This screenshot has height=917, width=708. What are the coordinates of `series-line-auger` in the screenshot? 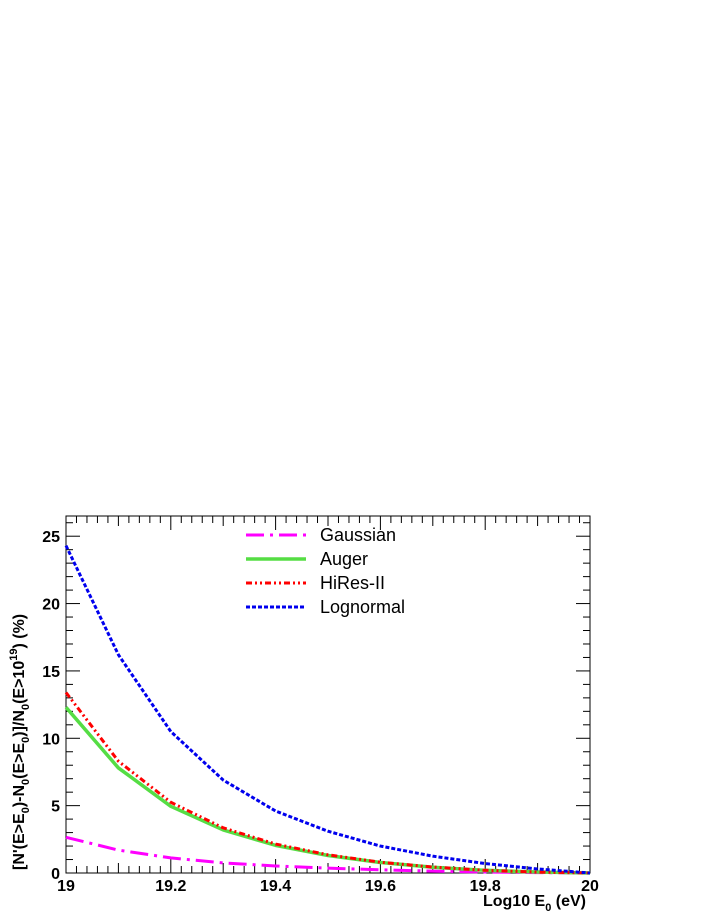 It's located at (327, 790).